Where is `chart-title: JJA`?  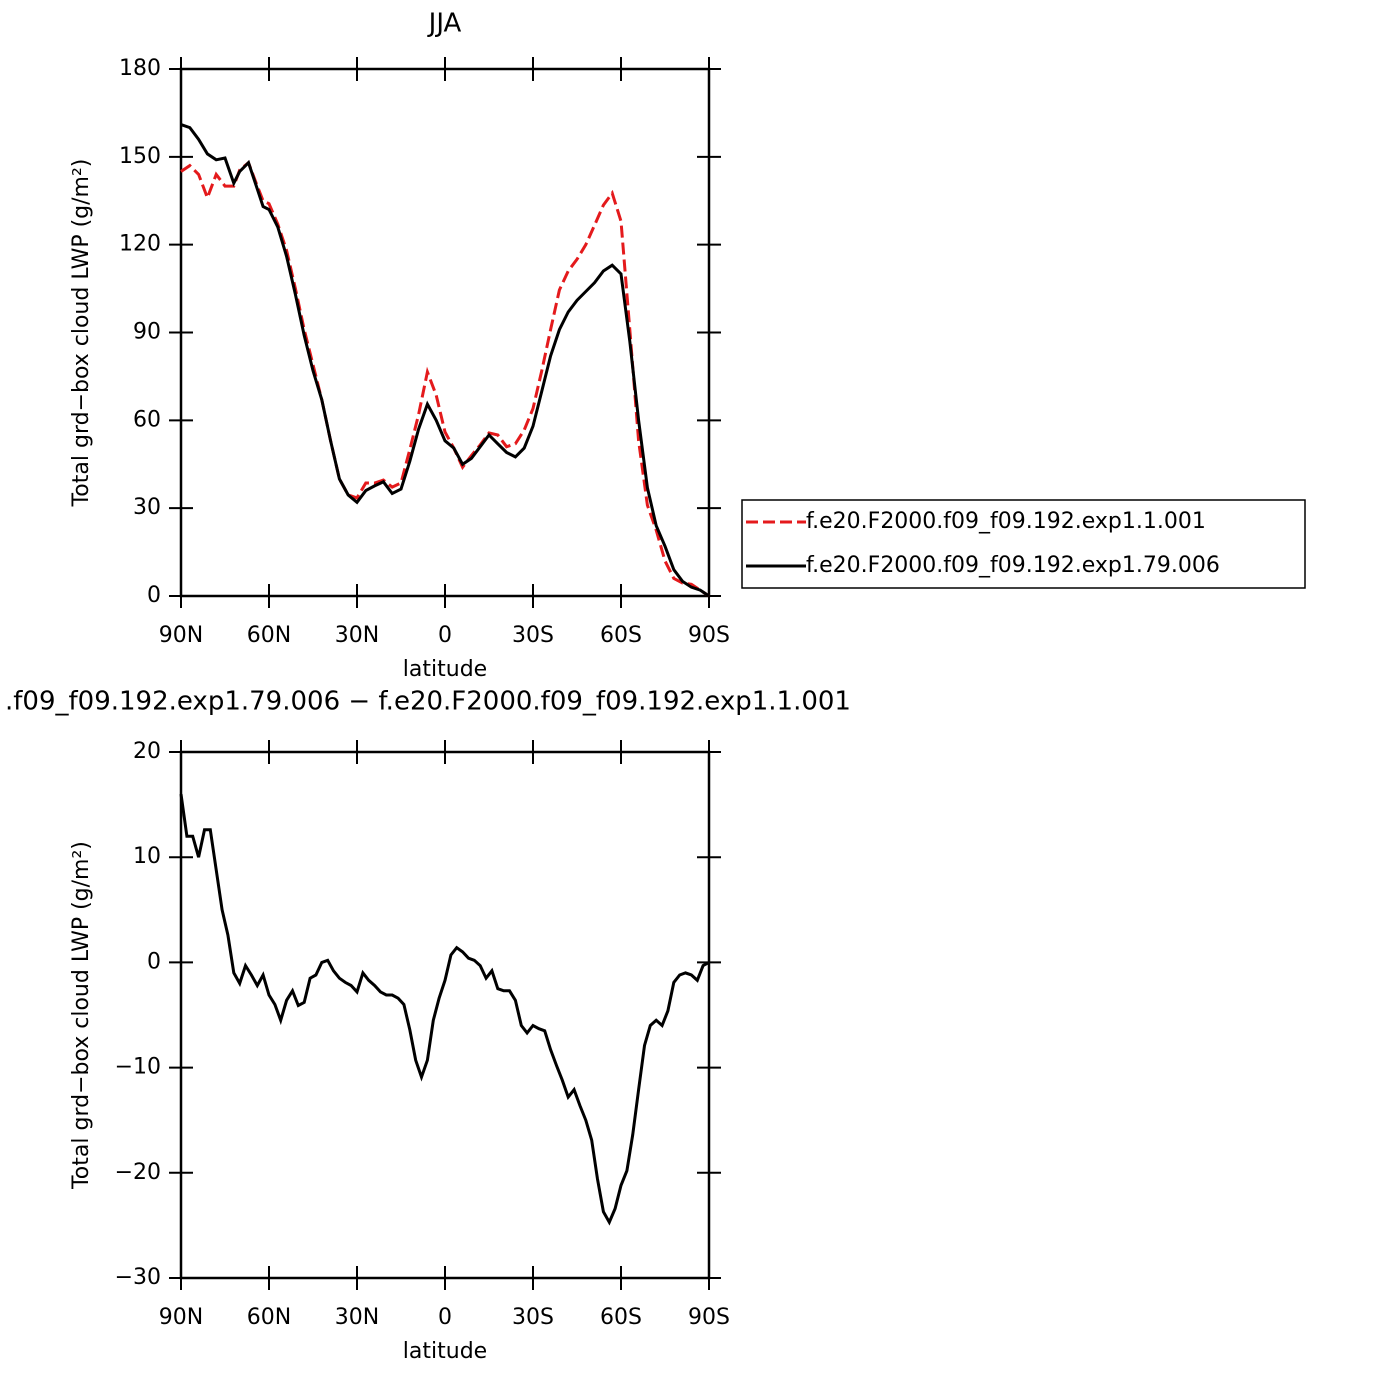
chart-title: JJA is located at coordinates (444, 24).